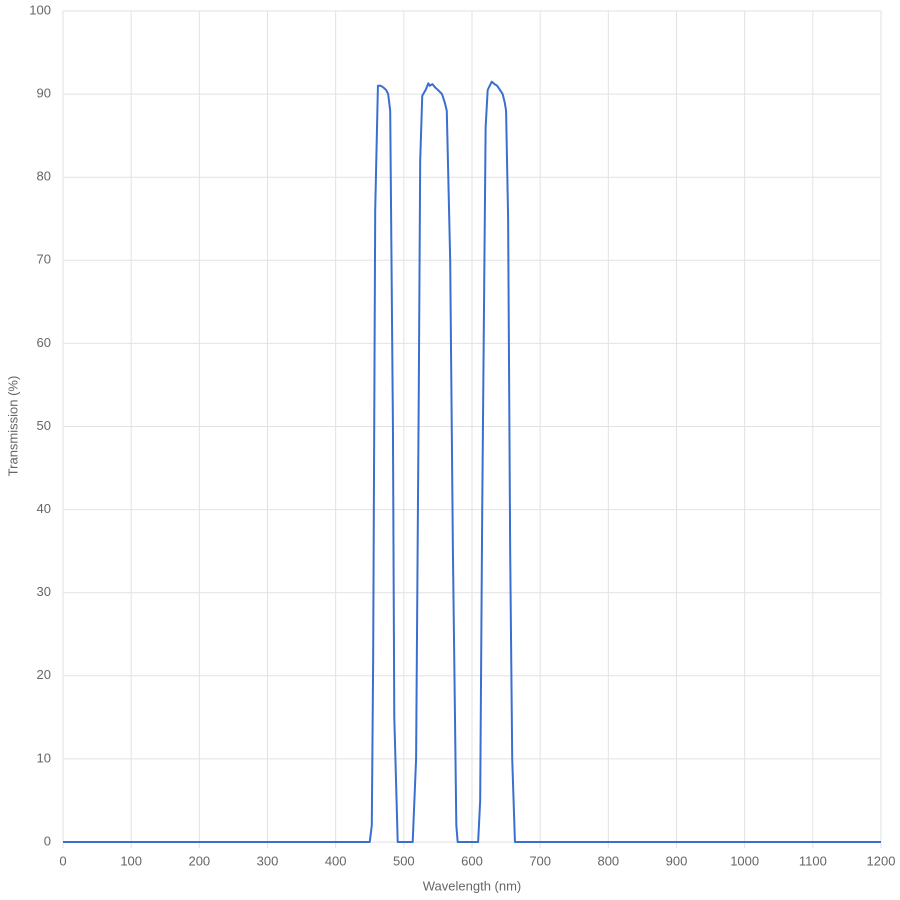 Image resolution: width=900 pixels, height=900 pixels. Describe the element at coordinates (44, 674) in the screenshot. I see `y-tick-label: 20` at that location.